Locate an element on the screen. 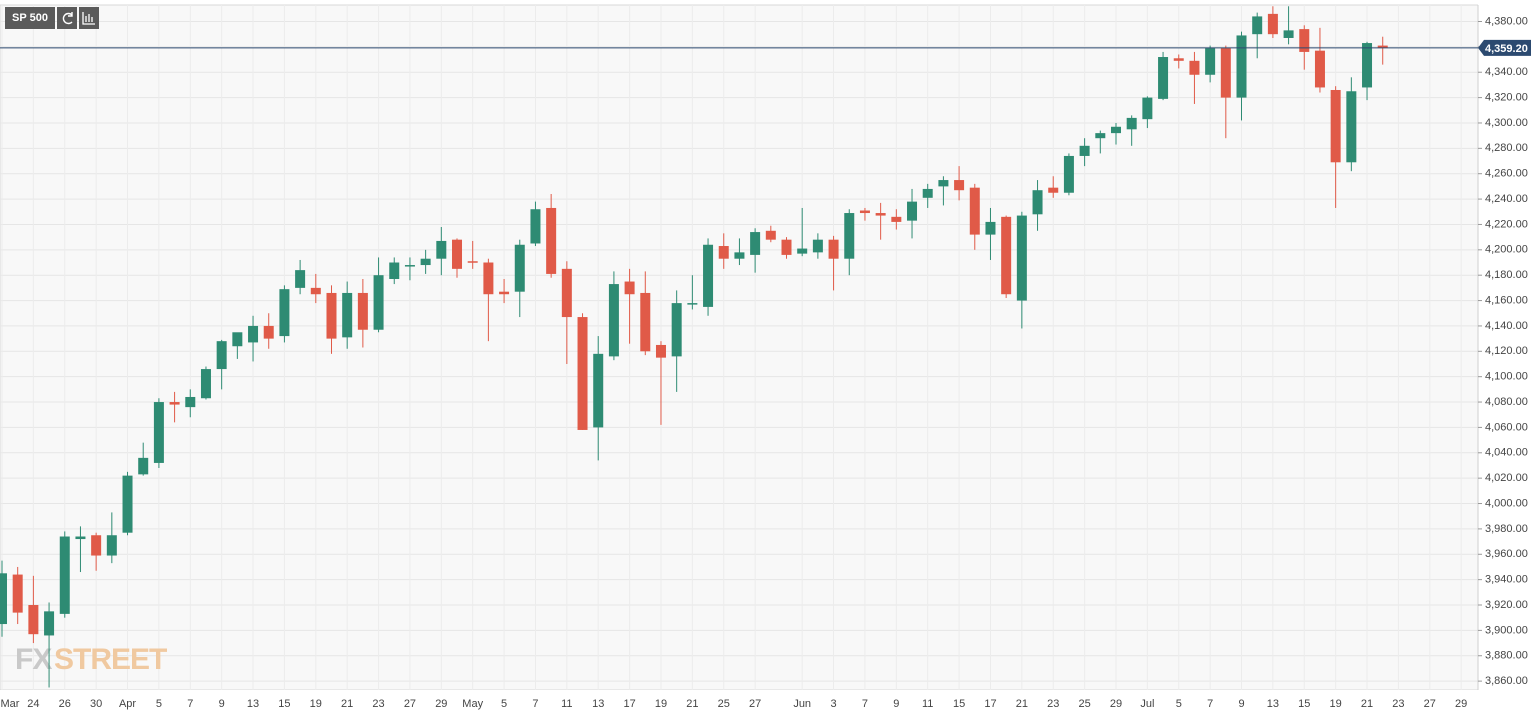 This screenshot has width=1536, height=721. watermark-fx: FX is located at coordinates (33, 659).